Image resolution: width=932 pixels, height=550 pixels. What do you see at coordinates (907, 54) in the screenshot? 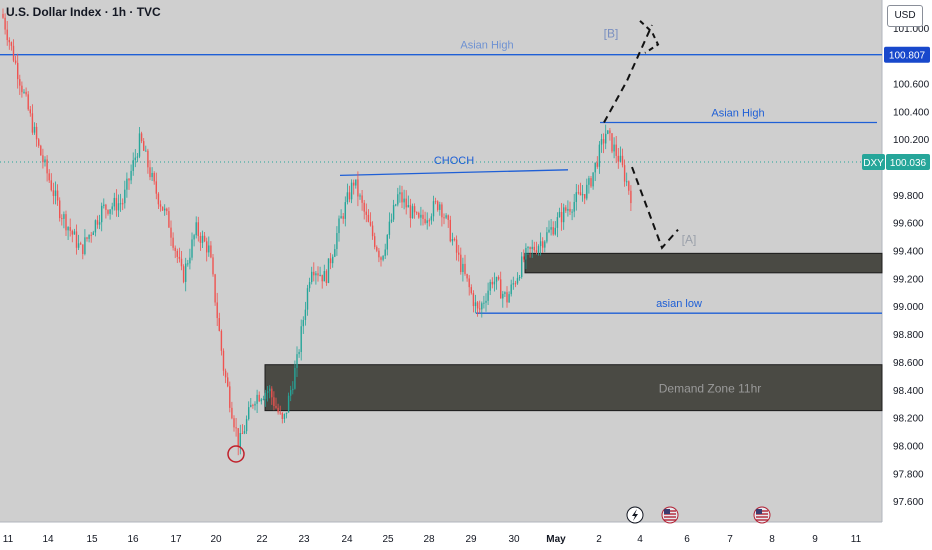
I see `price-badge-asian-high` at bounding box center [907, 54].